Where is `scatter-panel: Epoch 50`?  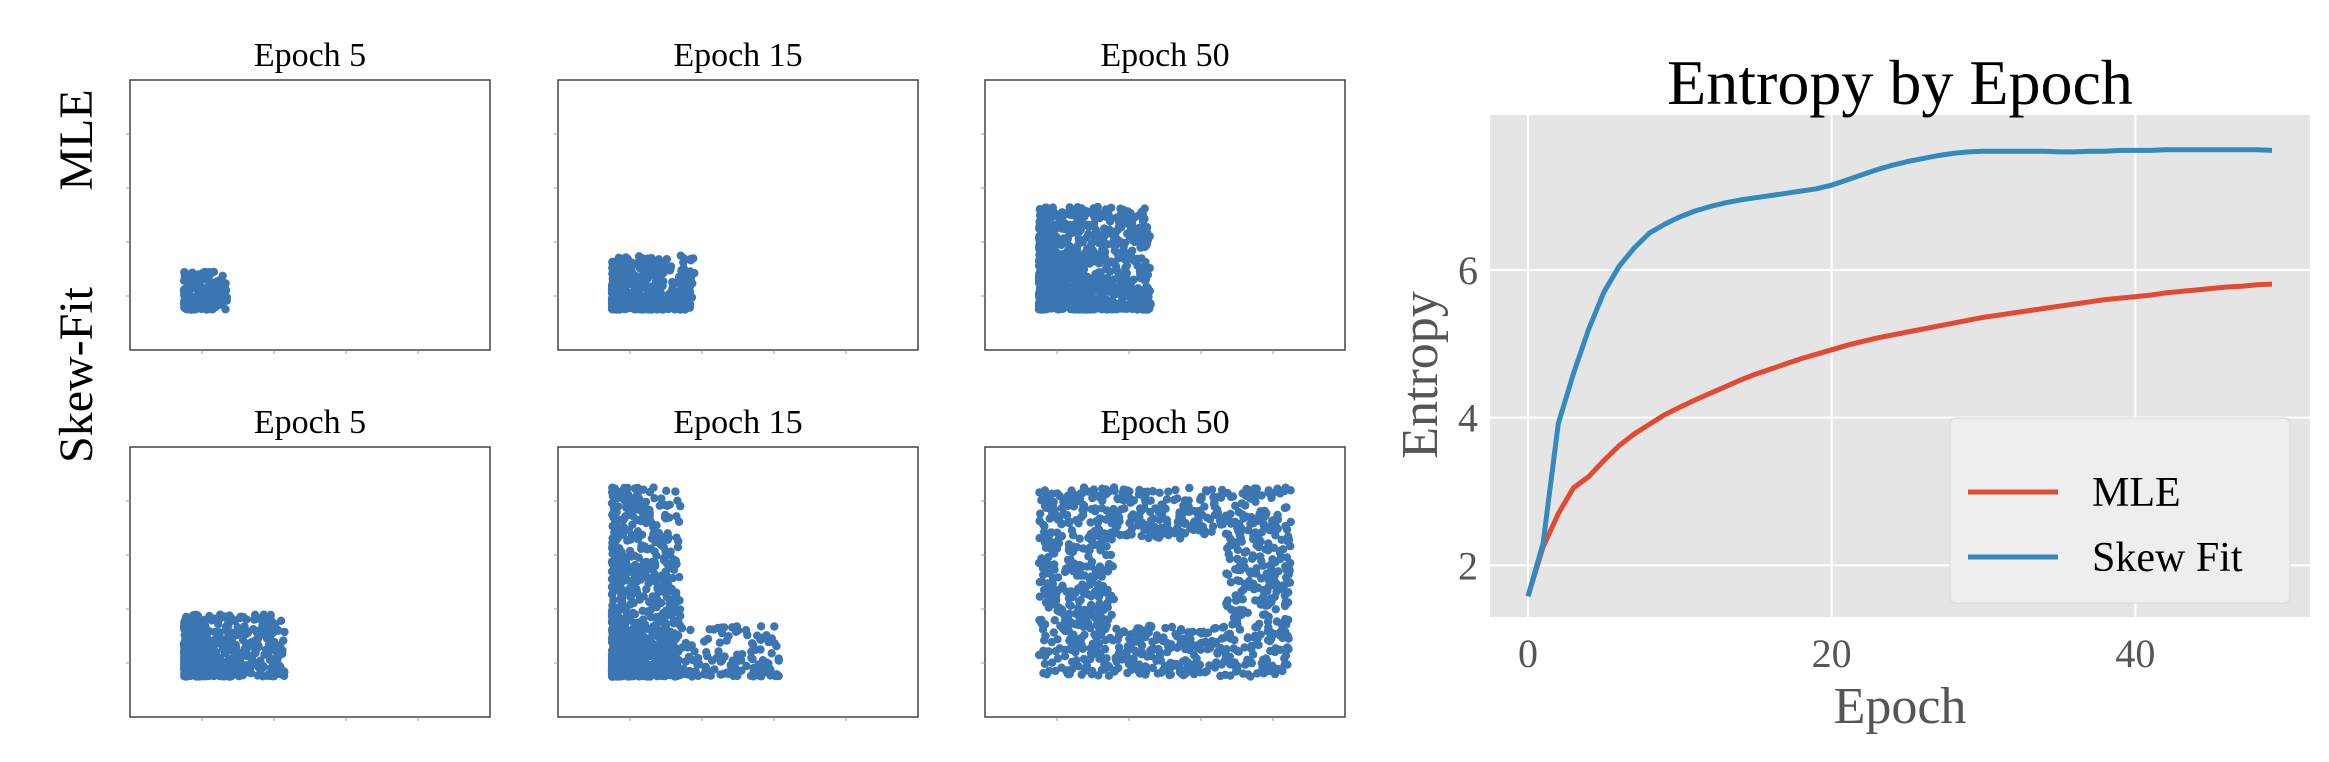 scatter-panel: Epoch 50 is located at coordinates (1163, 562).